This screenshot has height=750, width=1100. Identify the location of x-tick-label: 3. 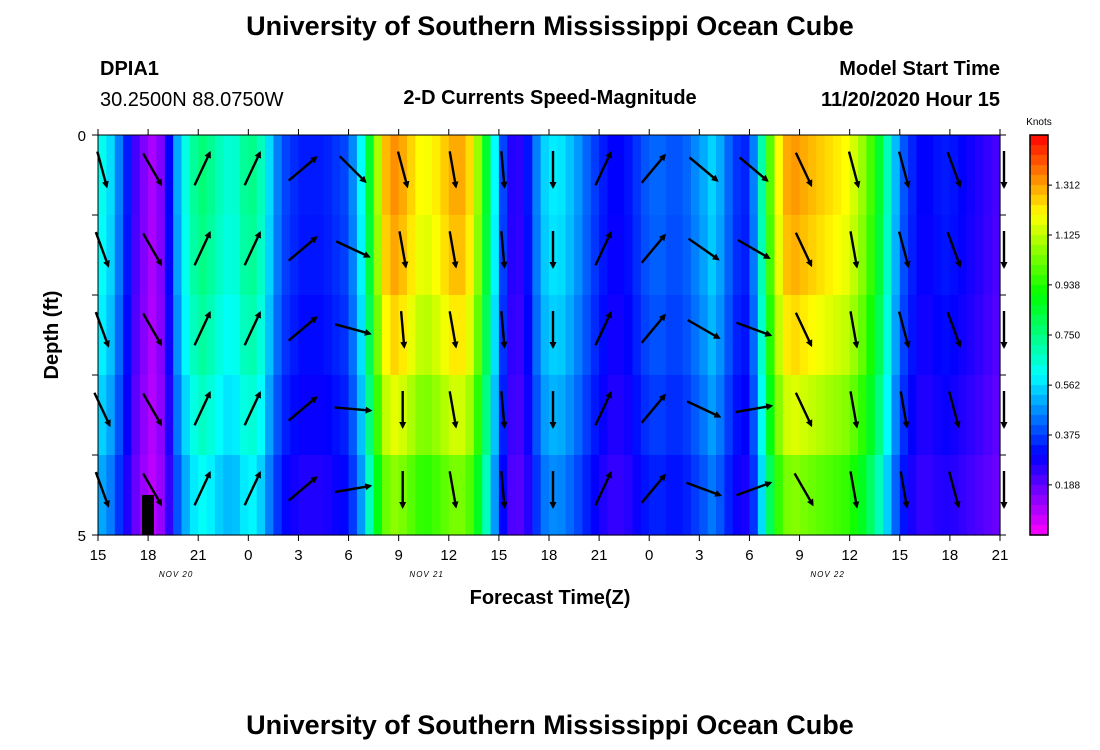
(298, 555).